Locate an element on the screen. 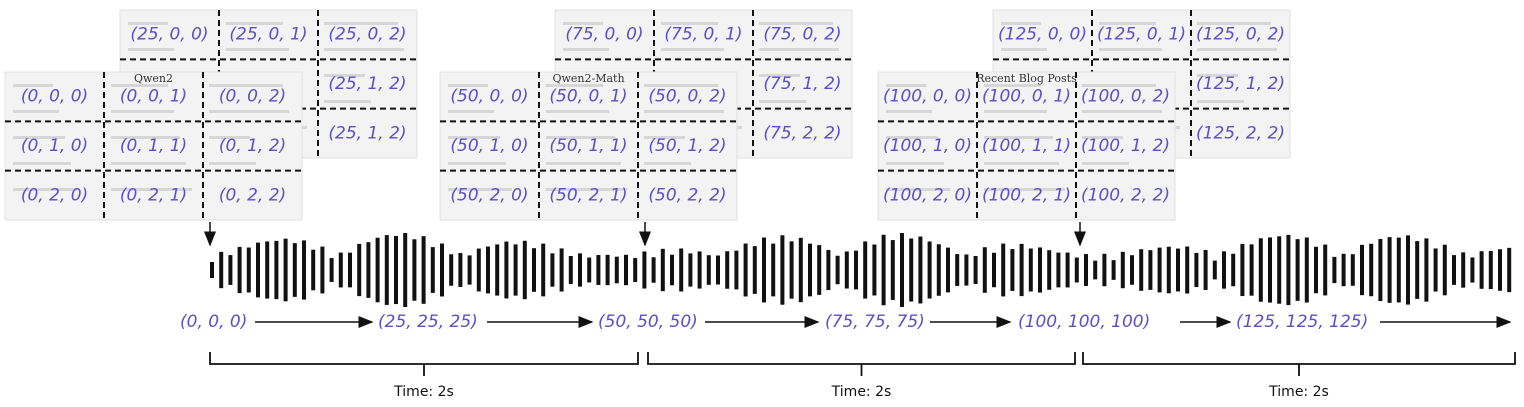 Image resolution: width=1524 pixels, height=407 pixels. patch-position-label: (75, 0, 2) is located at coordinates (802, 35).